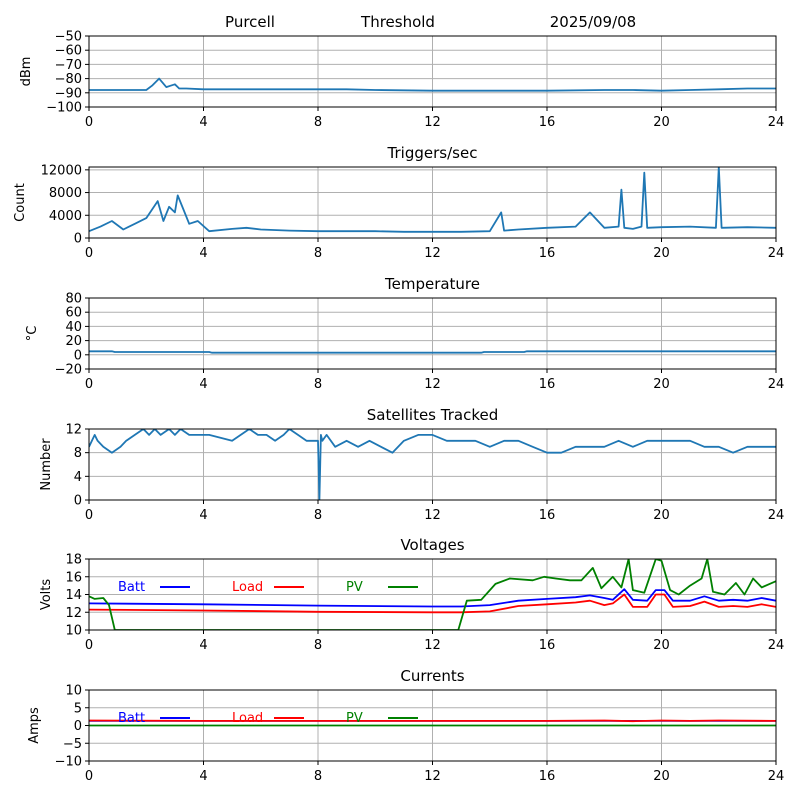 Image resolution: width=800 pixels, height=800 pixels. Describe the element at coordinates (68, 79) in the screenshot. I see `y-tick-label: −80` at that location.